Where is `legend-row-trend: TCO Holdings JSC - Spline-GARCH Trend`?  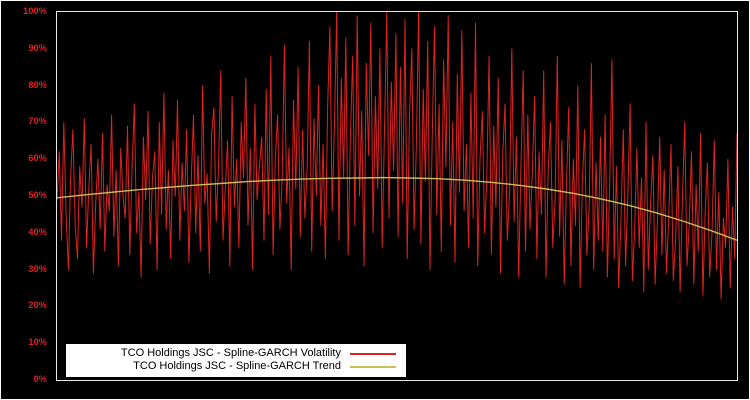 legend-row-trend: TCO Holdings JSC - Spline-GARCH Trend is located at coordinates (236, 366).